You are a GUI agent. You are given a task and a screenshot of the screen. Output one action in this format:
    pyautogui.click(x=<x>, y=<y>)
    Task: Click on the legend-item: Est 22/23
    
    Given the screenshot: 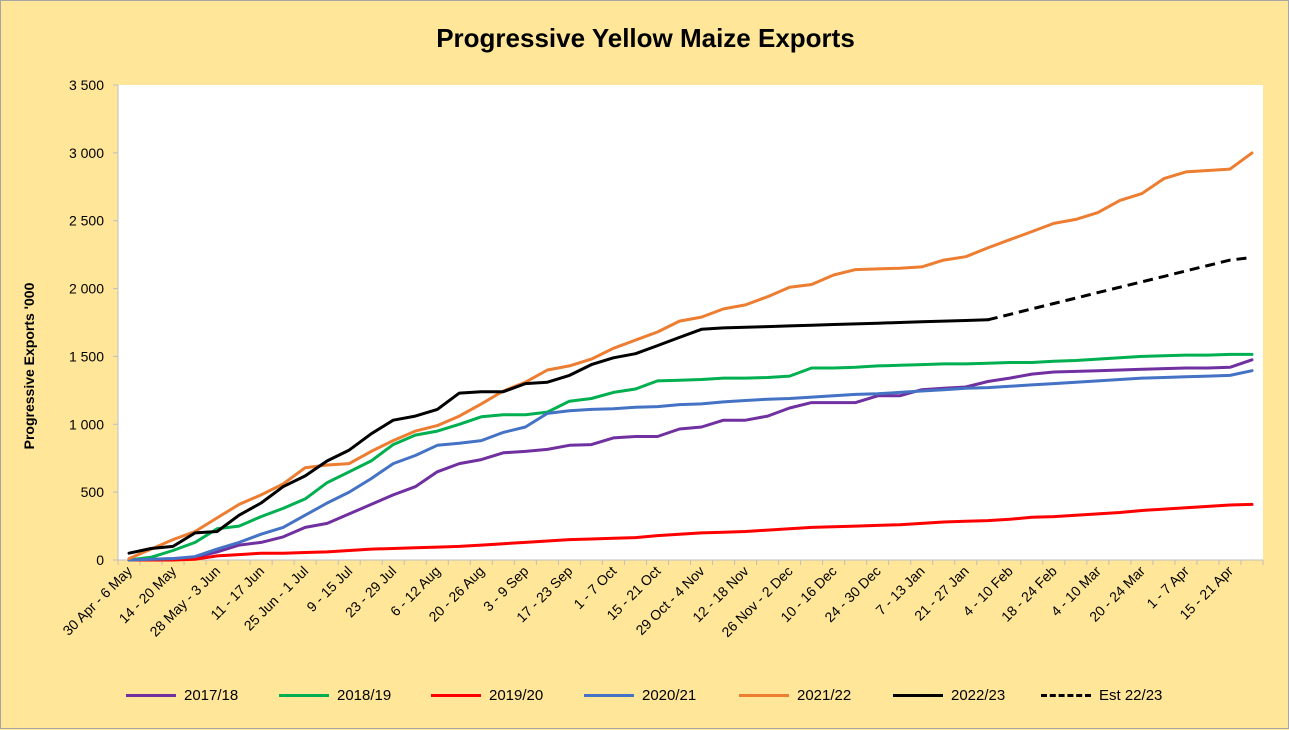 What is the action you would take?
    pyautogui.click(x=1101, y=695)
    